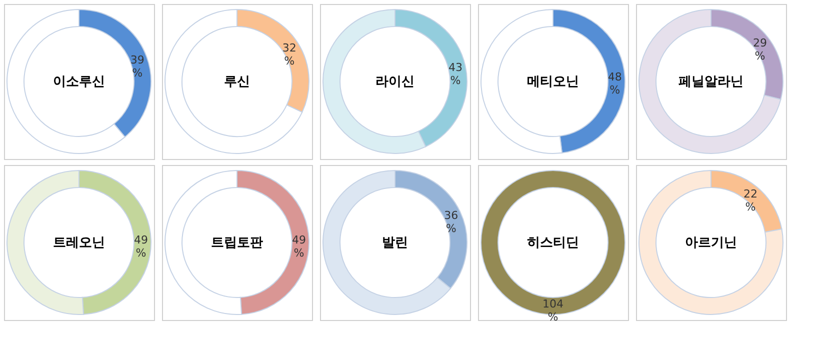 The width and height of the screenshot is (818, 337). What do you see at coordinates (615, 83) in the screenshot?
I see `data-label: 48 %` at bounding box center [615, 83].